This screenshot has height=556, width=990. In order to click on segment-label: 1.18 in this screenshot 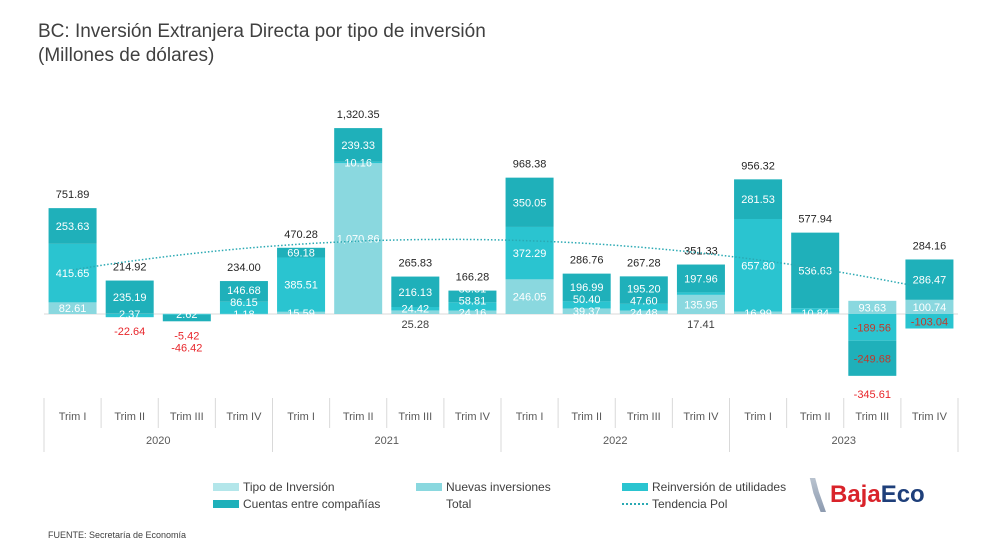, I will do `click(243, 315)`.